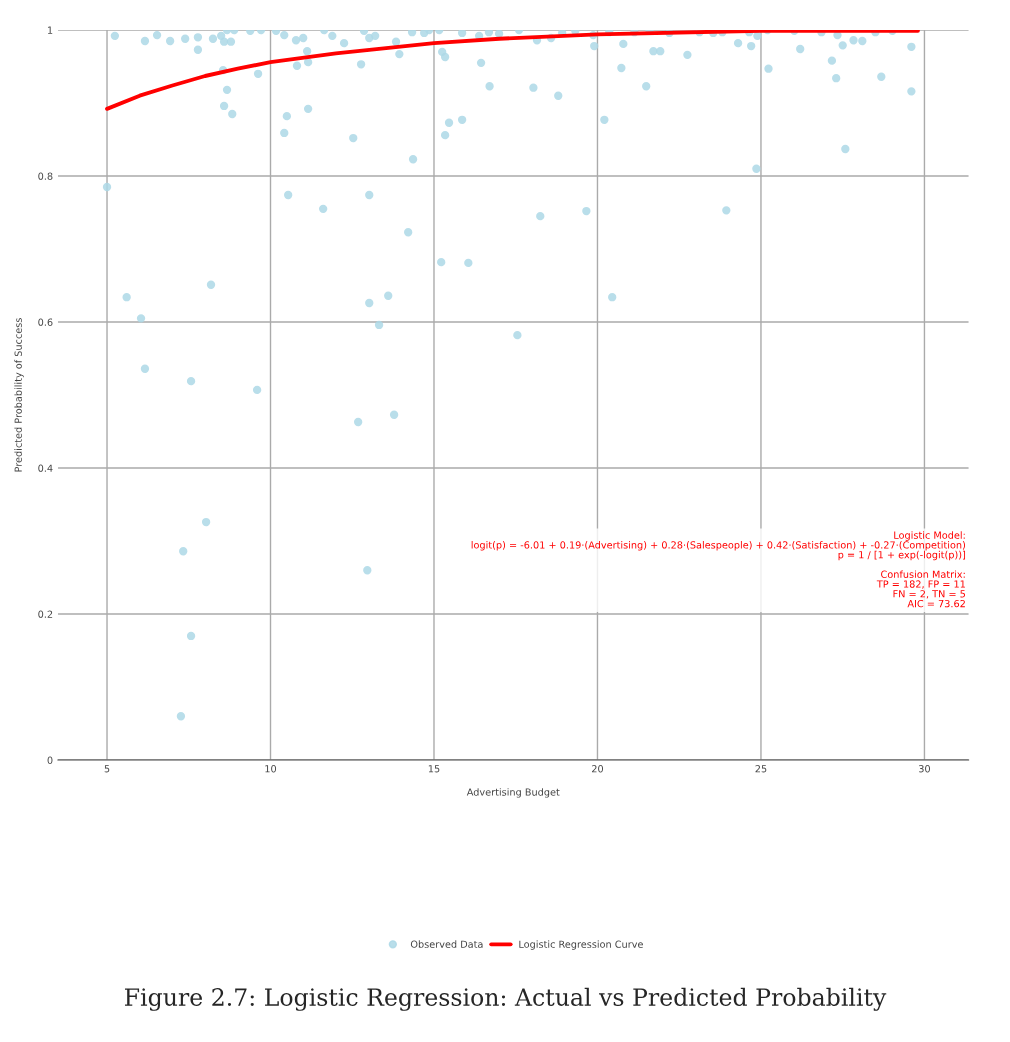  I want to click on x-tick-label: 10, so click(271, 769).